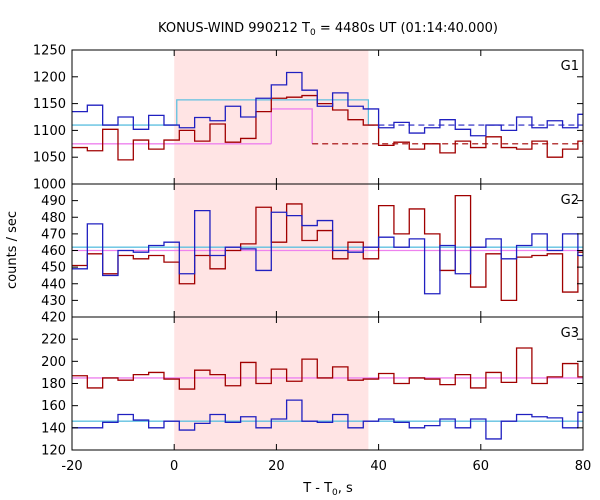 This screenshot has width=600, height=500. I want to click on x-tick-label: 60, so click(481, 466).